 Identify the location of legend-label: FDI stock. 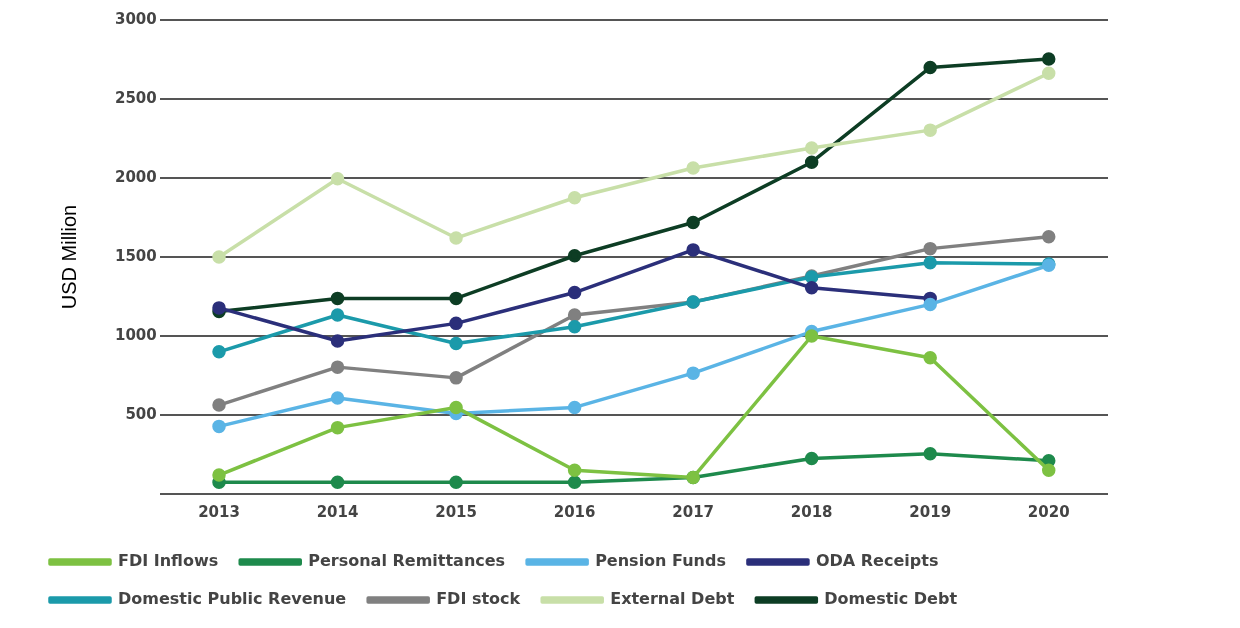
(478, 599).